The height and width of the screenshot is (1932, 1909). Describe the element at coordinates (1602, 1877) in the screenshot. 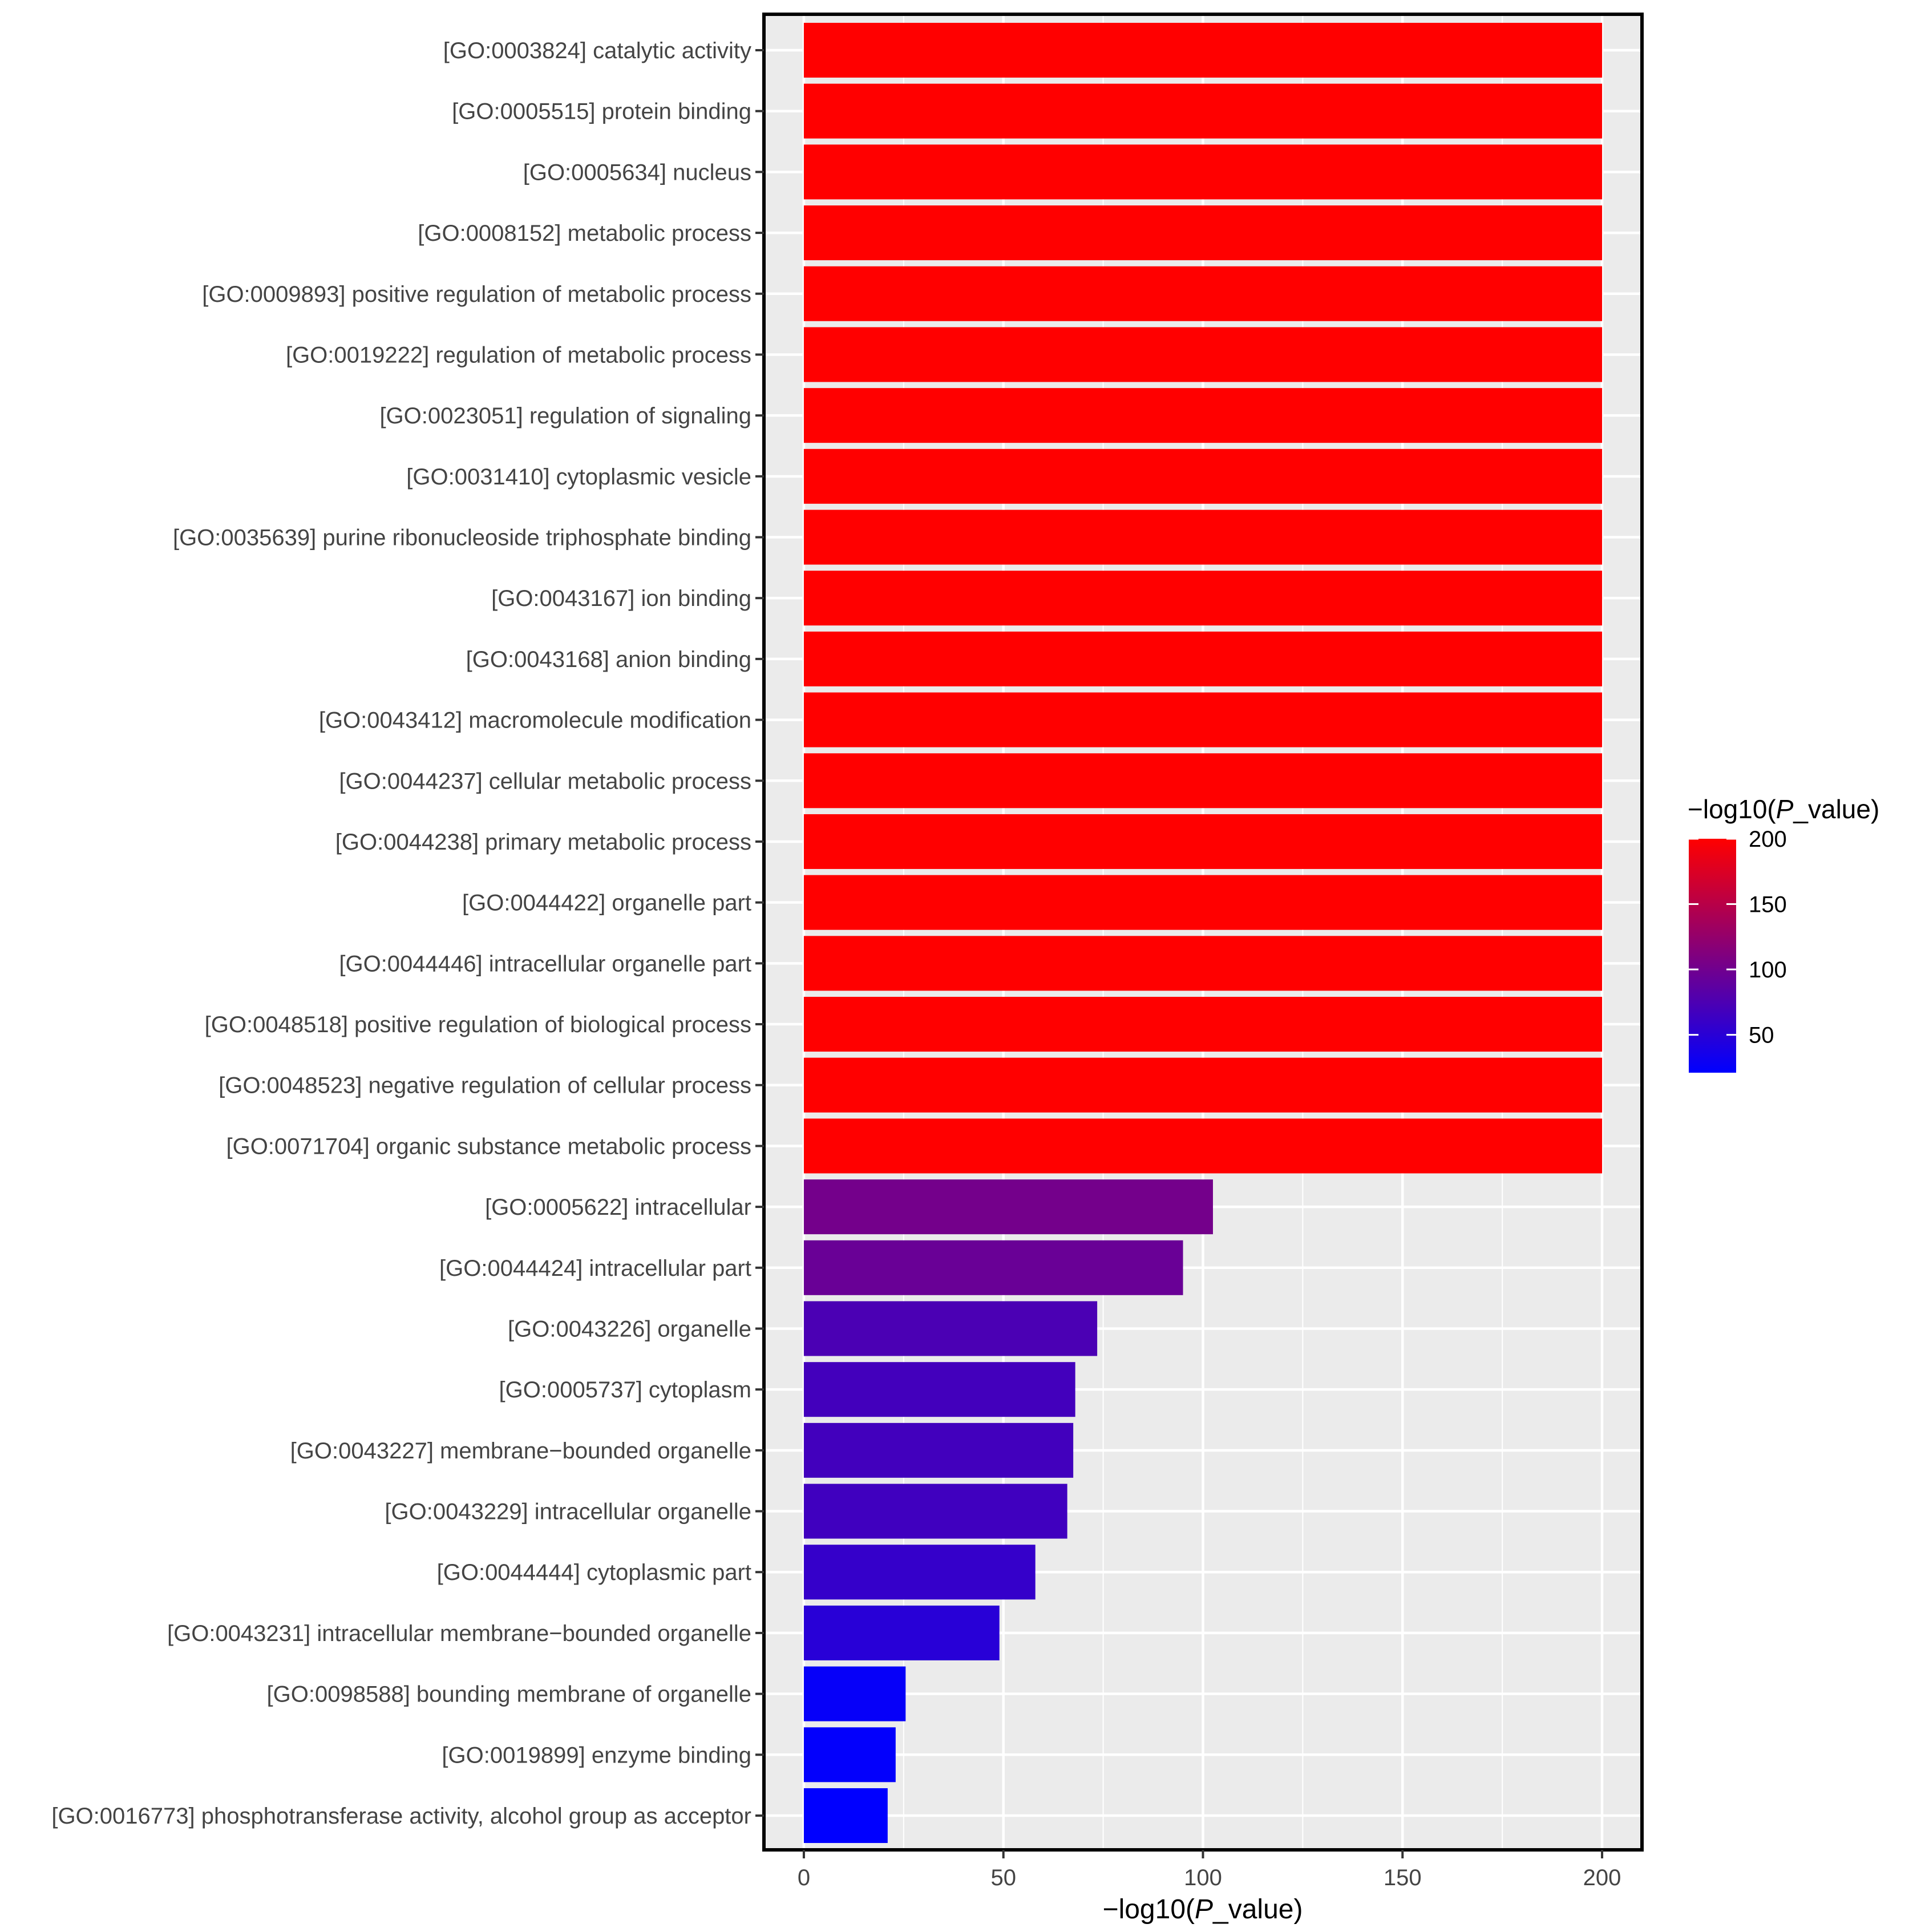

I see `x-tick-label: 200` at that location.